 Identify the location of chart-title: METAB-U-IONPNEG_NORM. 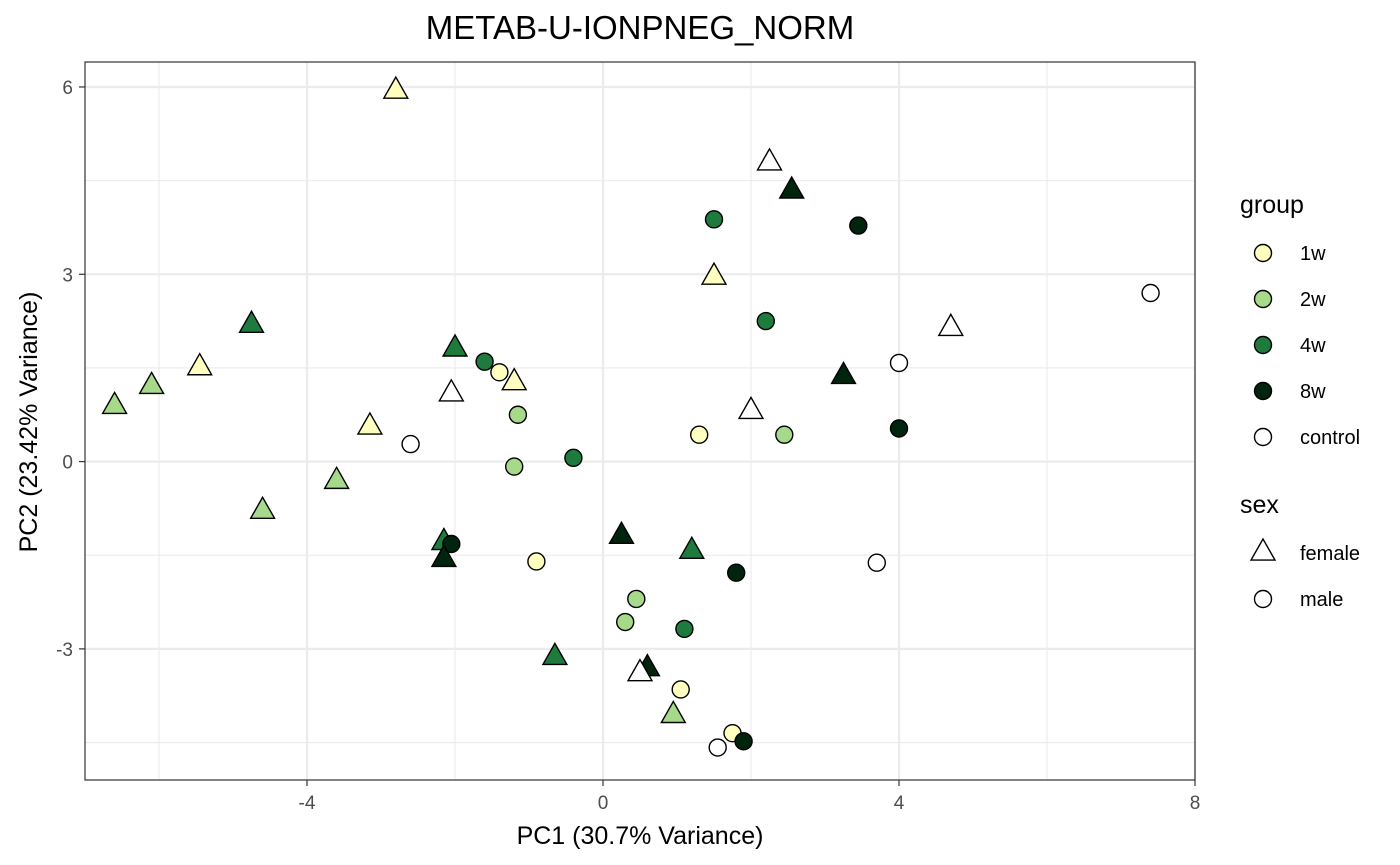
(640, 27).